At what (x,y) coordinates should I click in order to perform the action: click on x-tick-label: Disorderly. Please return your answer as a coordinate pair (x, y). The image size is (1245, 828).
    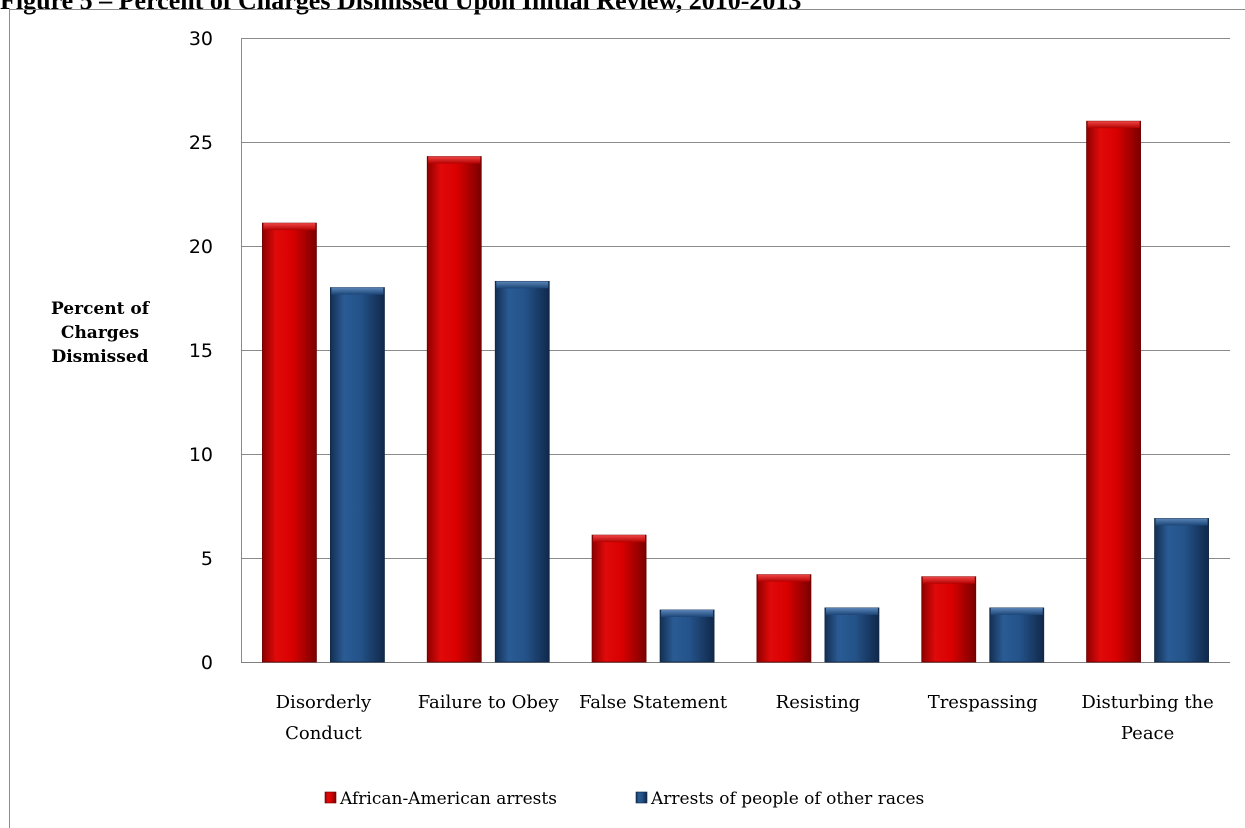
    Looking at the image, I should click on (324, 702).